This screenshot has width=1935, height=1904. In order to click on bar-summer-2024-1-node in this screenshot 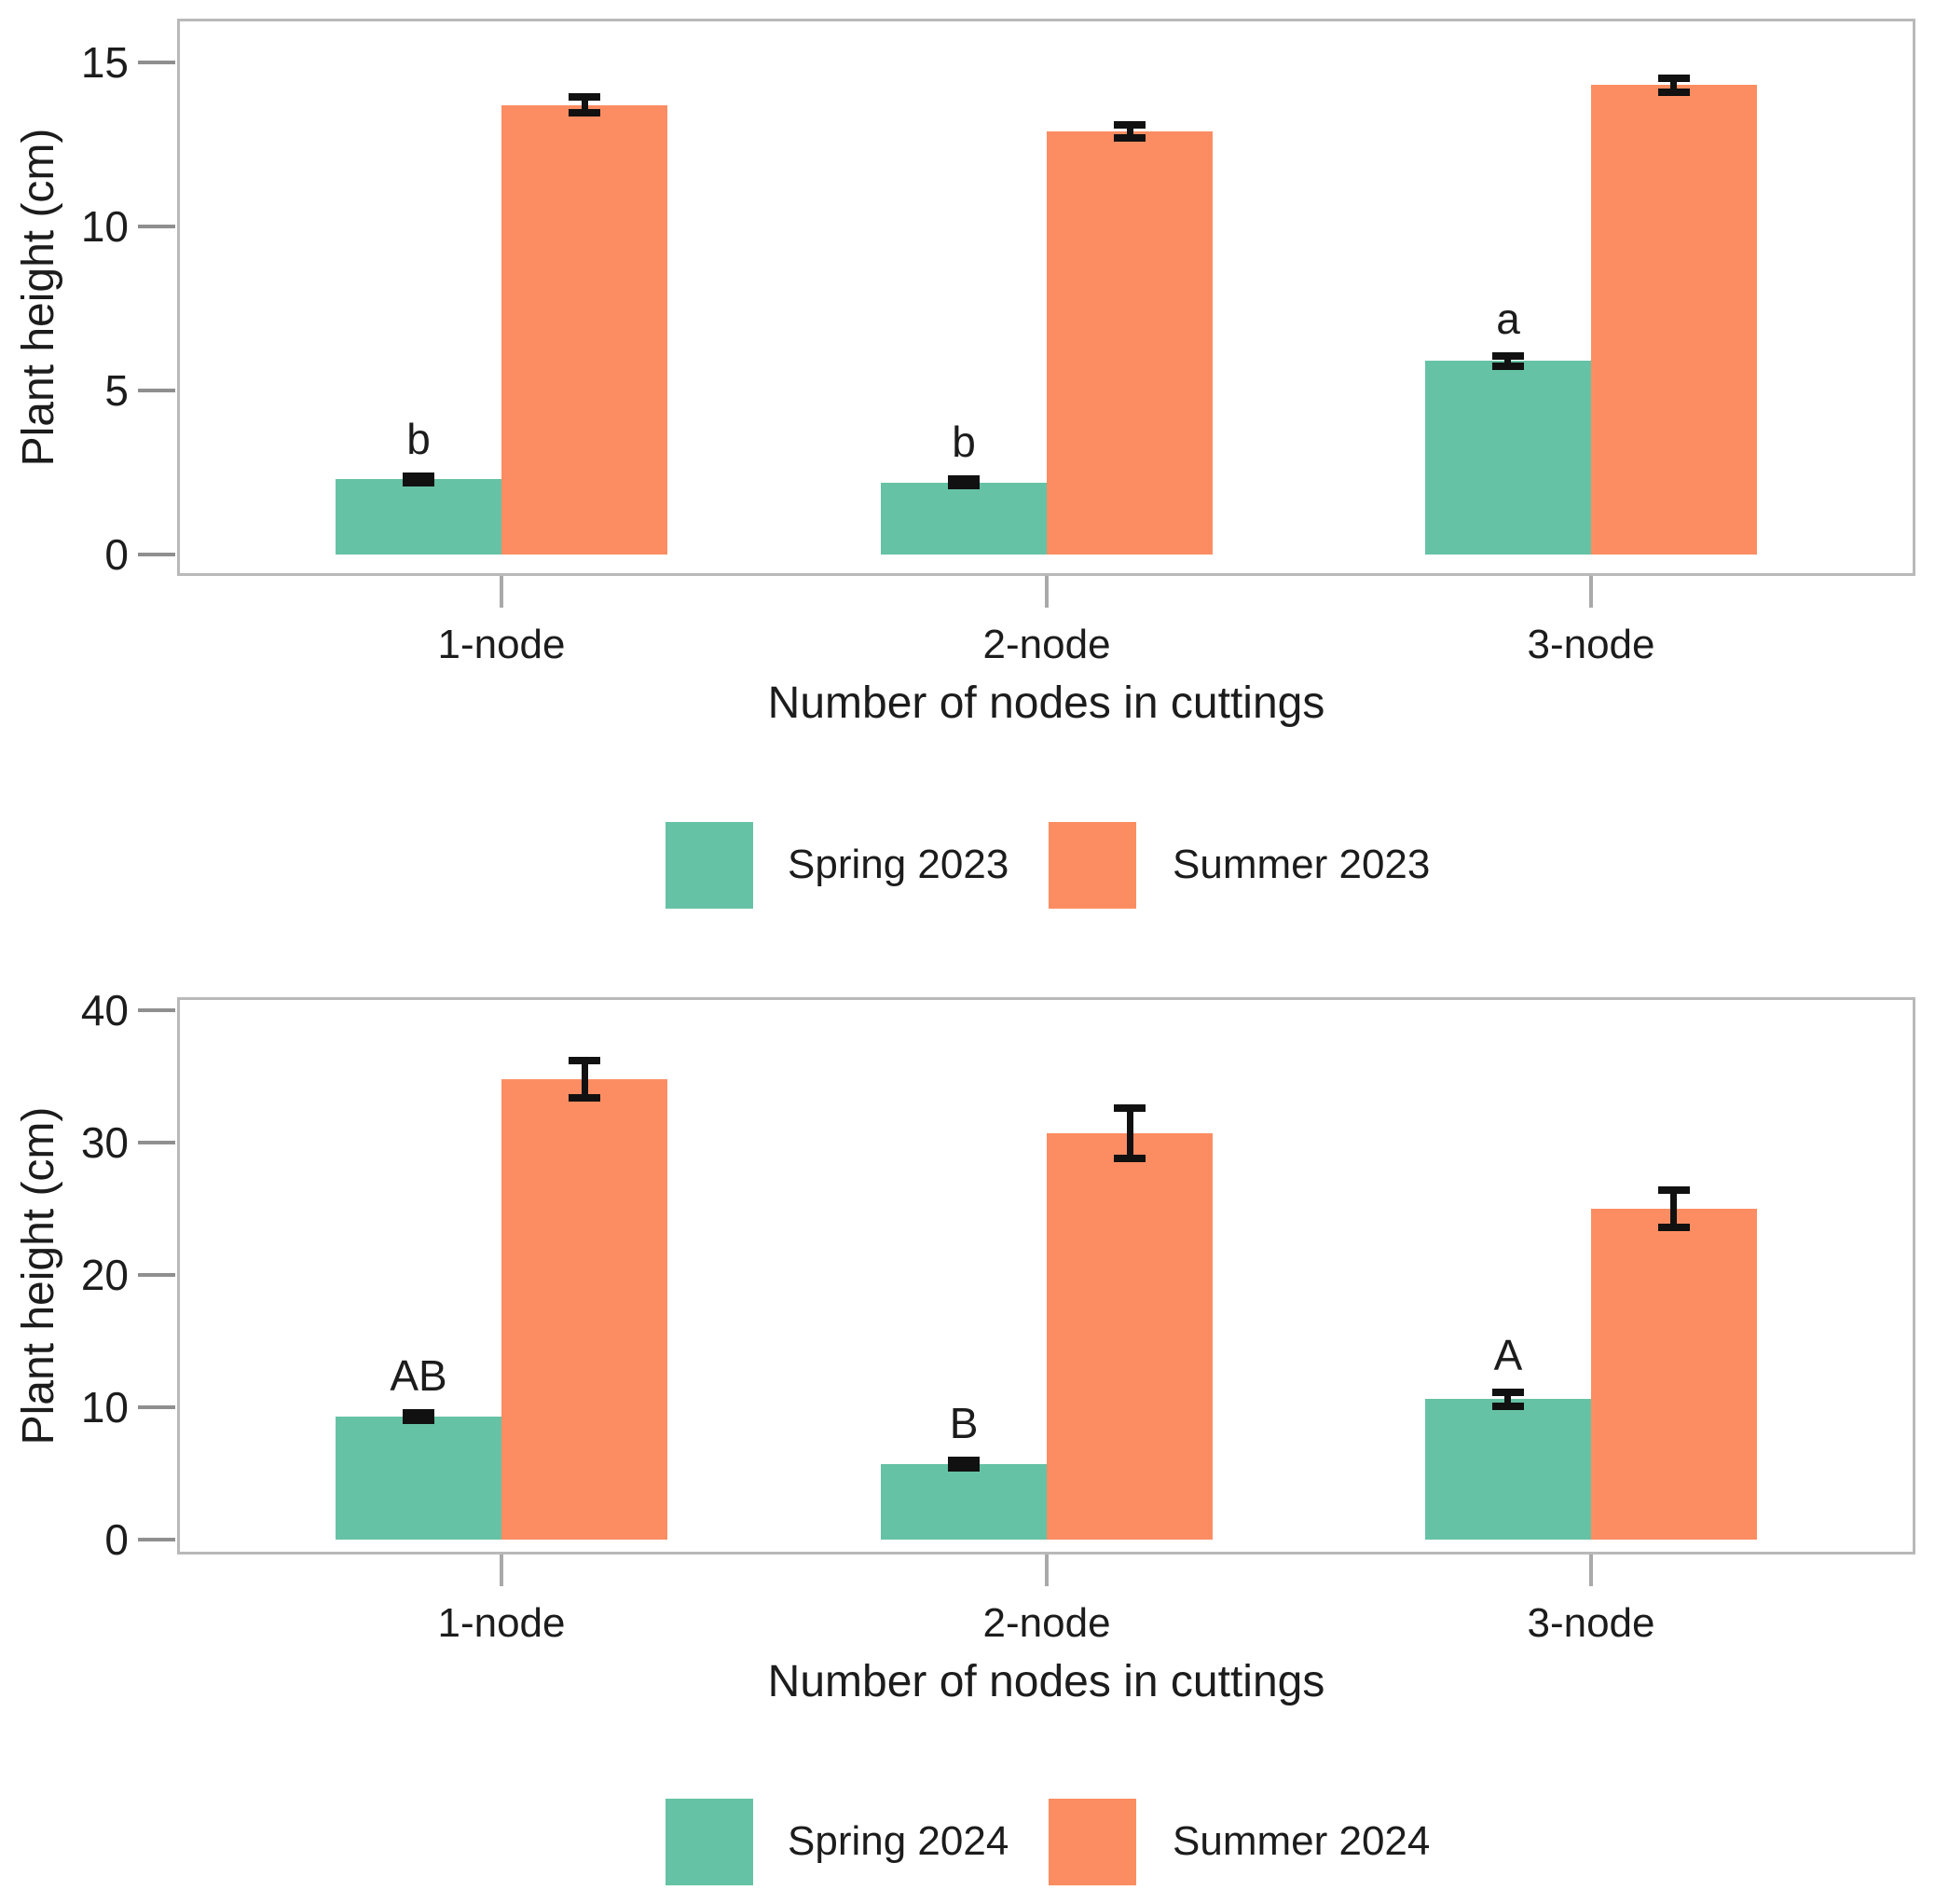, I will do `click(584, 1309)`.